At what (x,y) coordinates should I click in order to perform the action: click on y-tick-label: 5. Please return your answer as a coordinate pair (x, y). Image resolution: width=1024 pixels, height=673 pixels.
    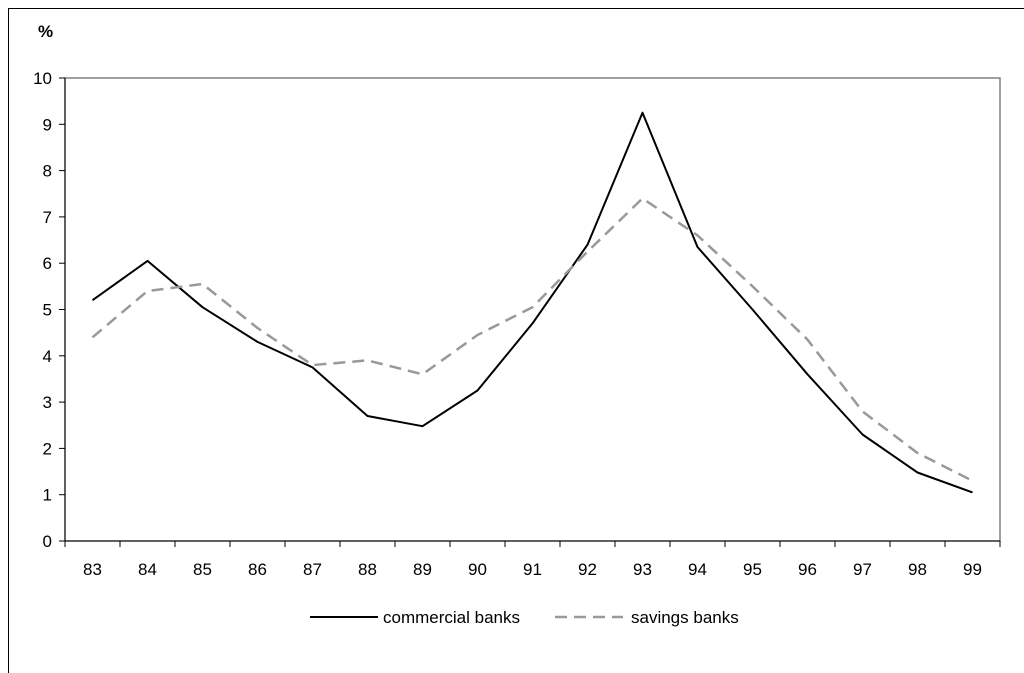
    Looking at the image, I should click on (47, 310).